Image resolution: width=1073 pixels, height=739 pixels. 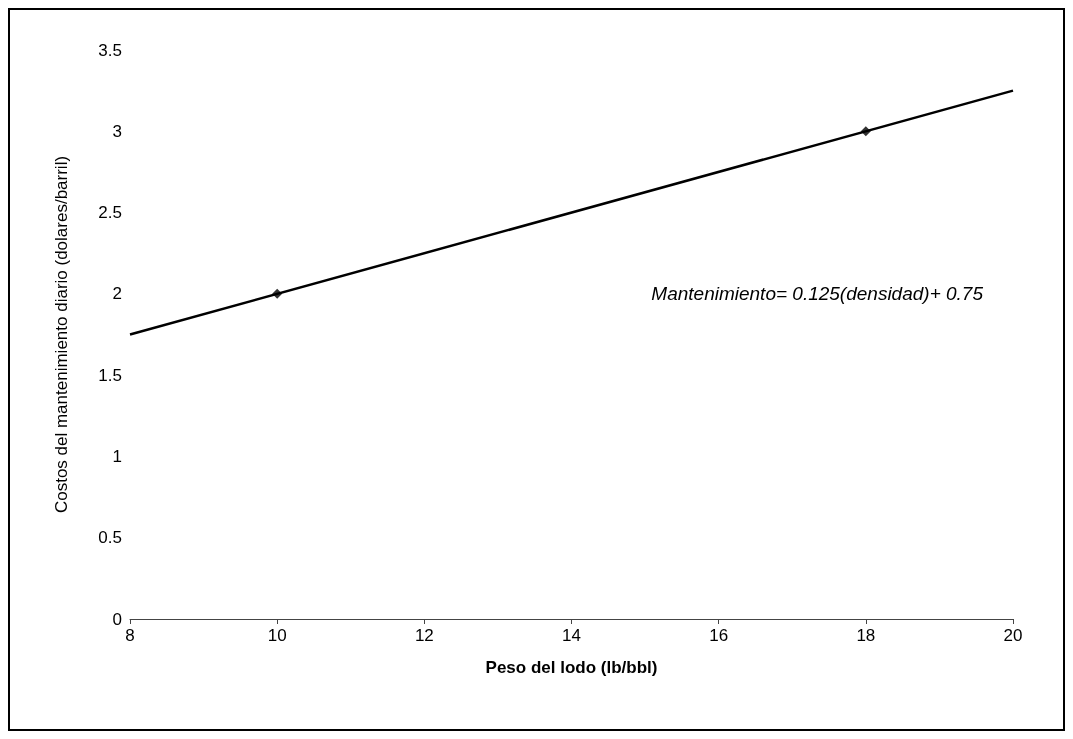 What do you see at coordinates (110, 375) in the screenshot?
I see `y-tick-label: 1.5` at bounding box center [110, 375].